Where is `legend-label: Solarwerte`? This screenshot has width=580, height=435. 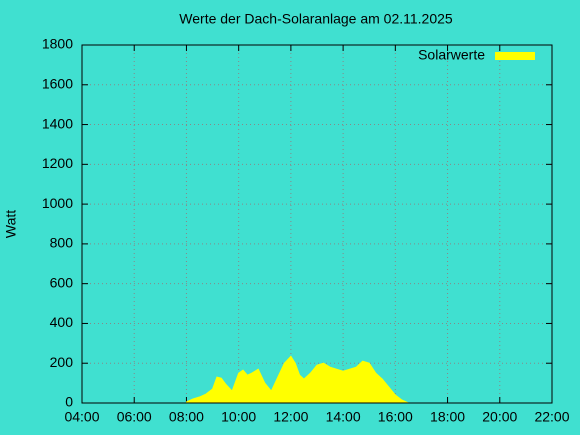
legend-label: Solarwerte is located at coordinates (451, 55).